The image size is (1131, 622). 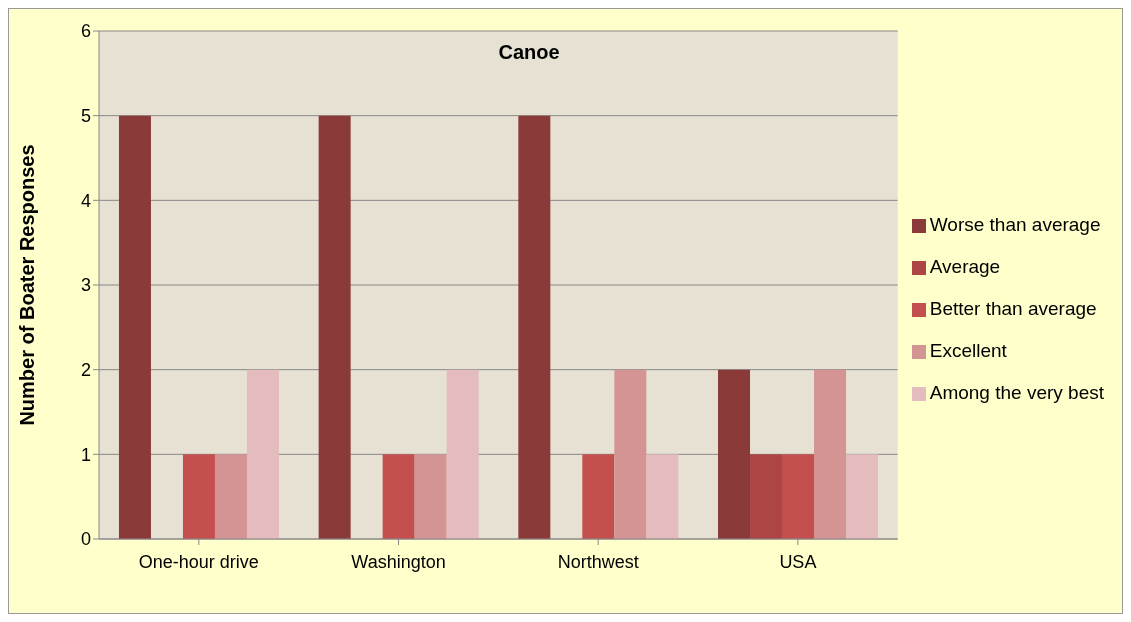 I want to click on y-tick-label: 3, so click(x=85, y=285).